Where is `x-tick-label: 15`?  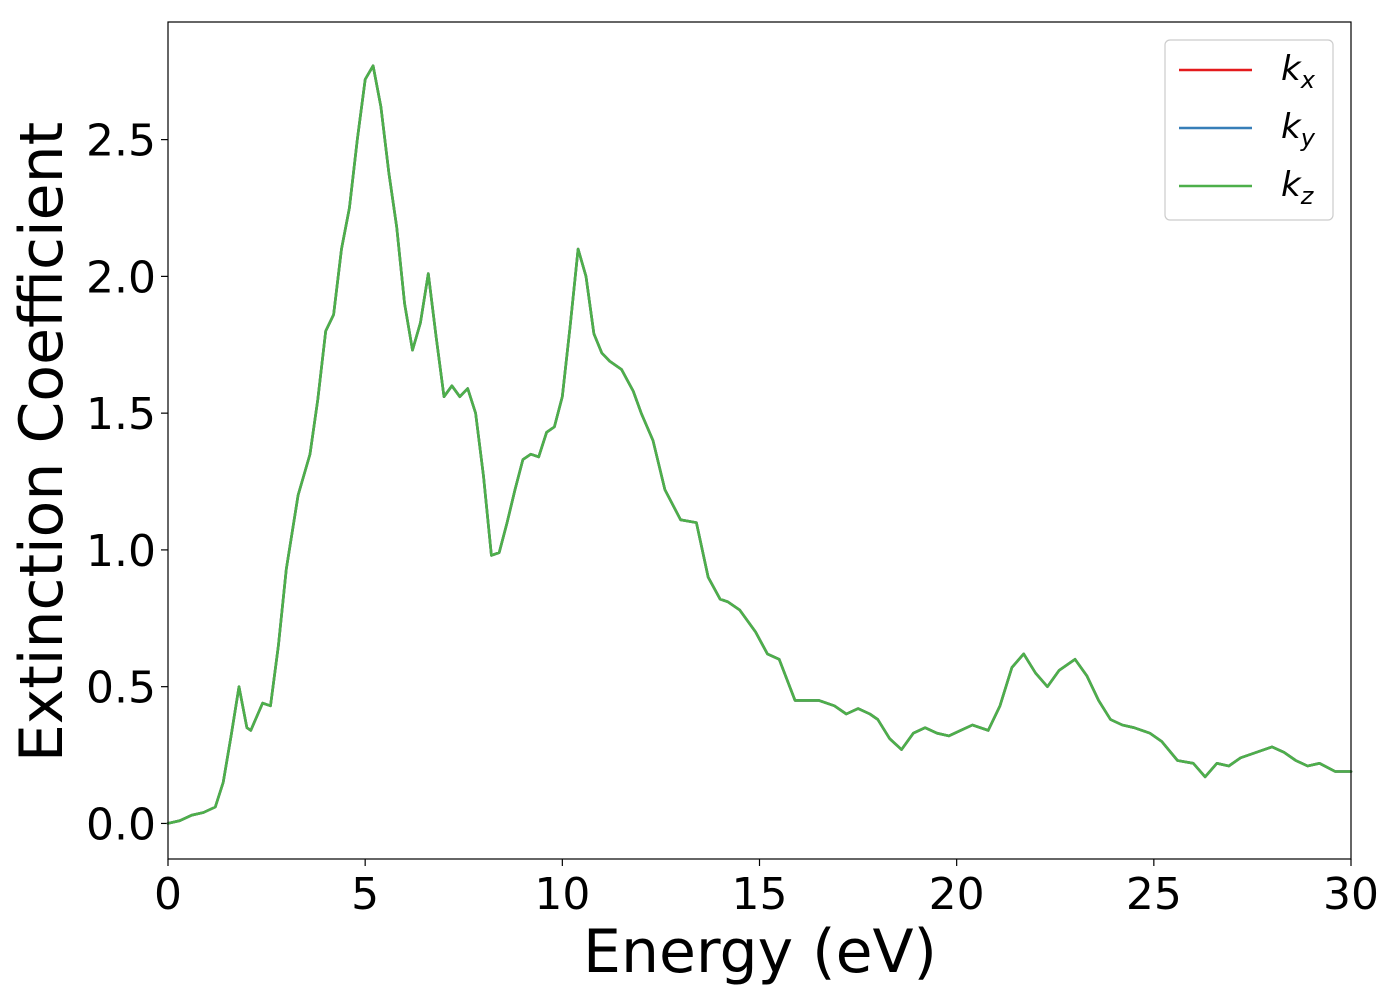
x-tick-label: 15 is located at coordinates (760, 894).